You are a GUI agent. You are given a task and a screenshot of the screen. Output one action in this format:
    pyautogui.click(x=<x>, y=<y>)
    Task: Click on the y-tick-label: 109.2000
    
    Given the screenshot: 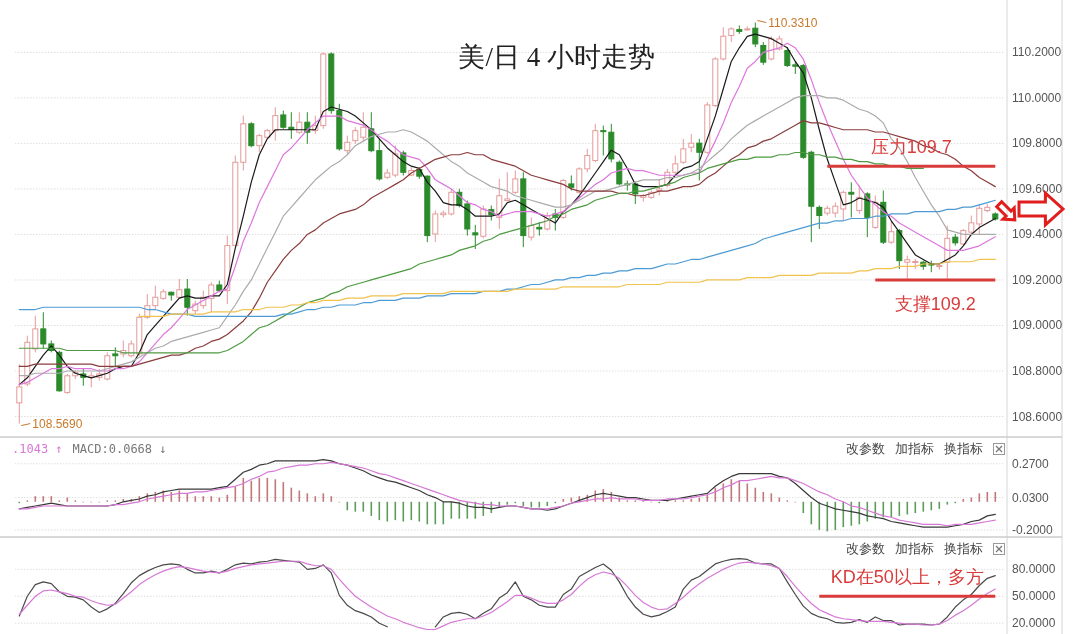 What is the action you would take?
    pyautogui.click(x=1037, y=279)
    